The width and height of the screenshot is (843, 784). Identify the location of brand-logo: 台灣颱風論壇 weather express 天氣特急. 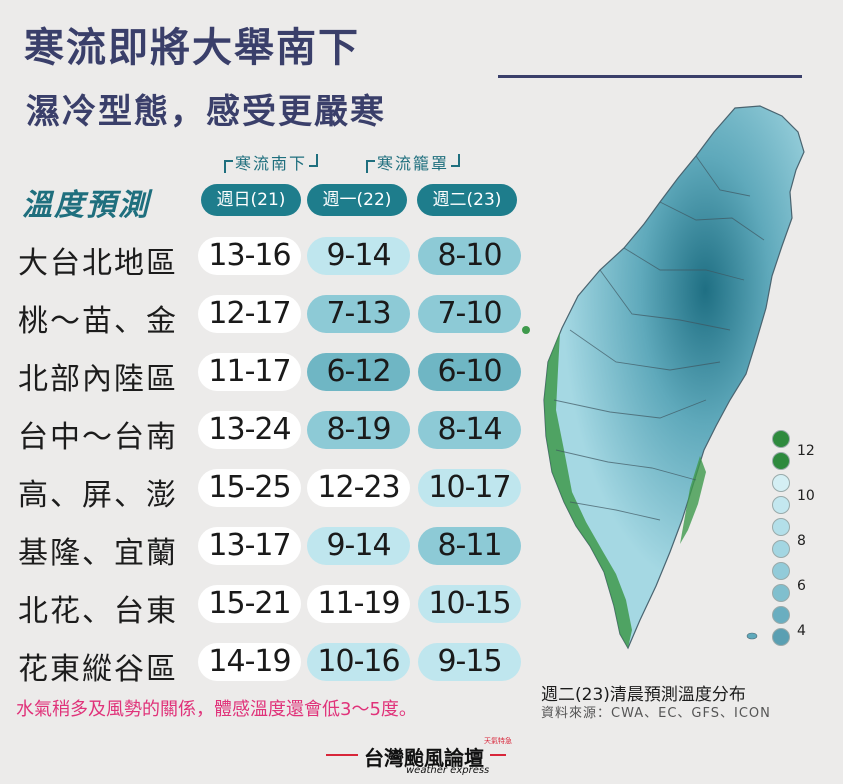
(421, 758).